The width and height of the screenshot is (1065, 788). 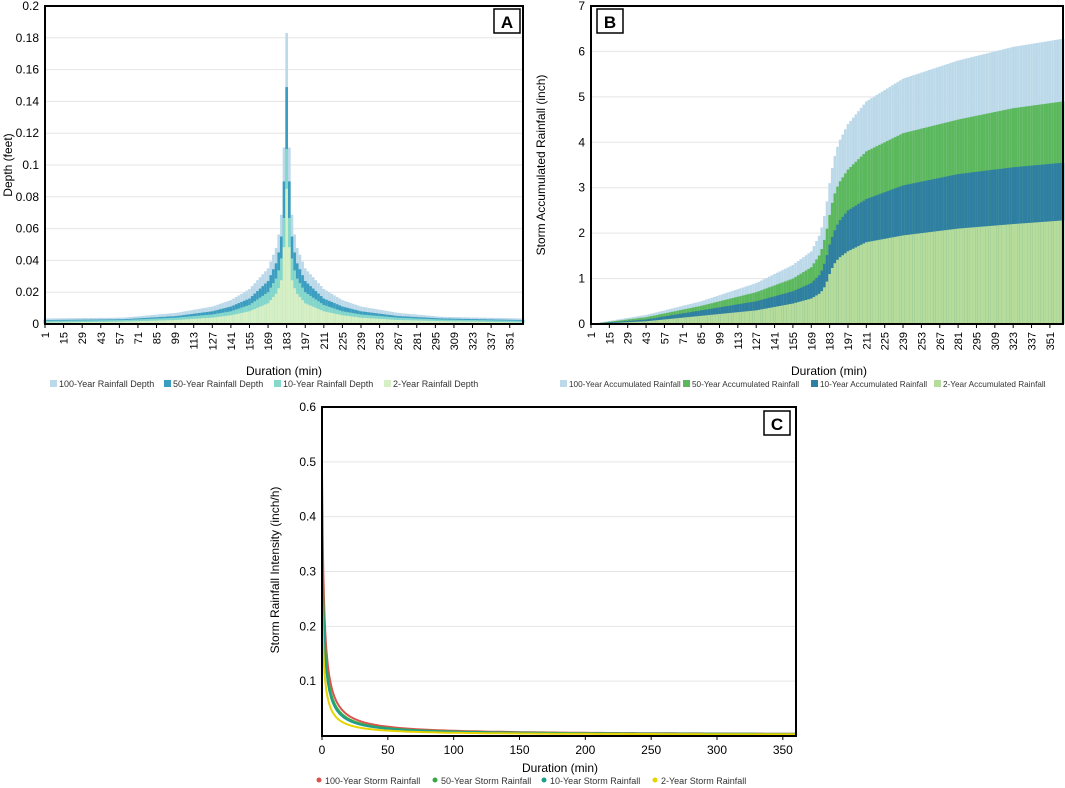 I want to click on panel-b-xlabel: Duration (min), so click(x=829, y=371).